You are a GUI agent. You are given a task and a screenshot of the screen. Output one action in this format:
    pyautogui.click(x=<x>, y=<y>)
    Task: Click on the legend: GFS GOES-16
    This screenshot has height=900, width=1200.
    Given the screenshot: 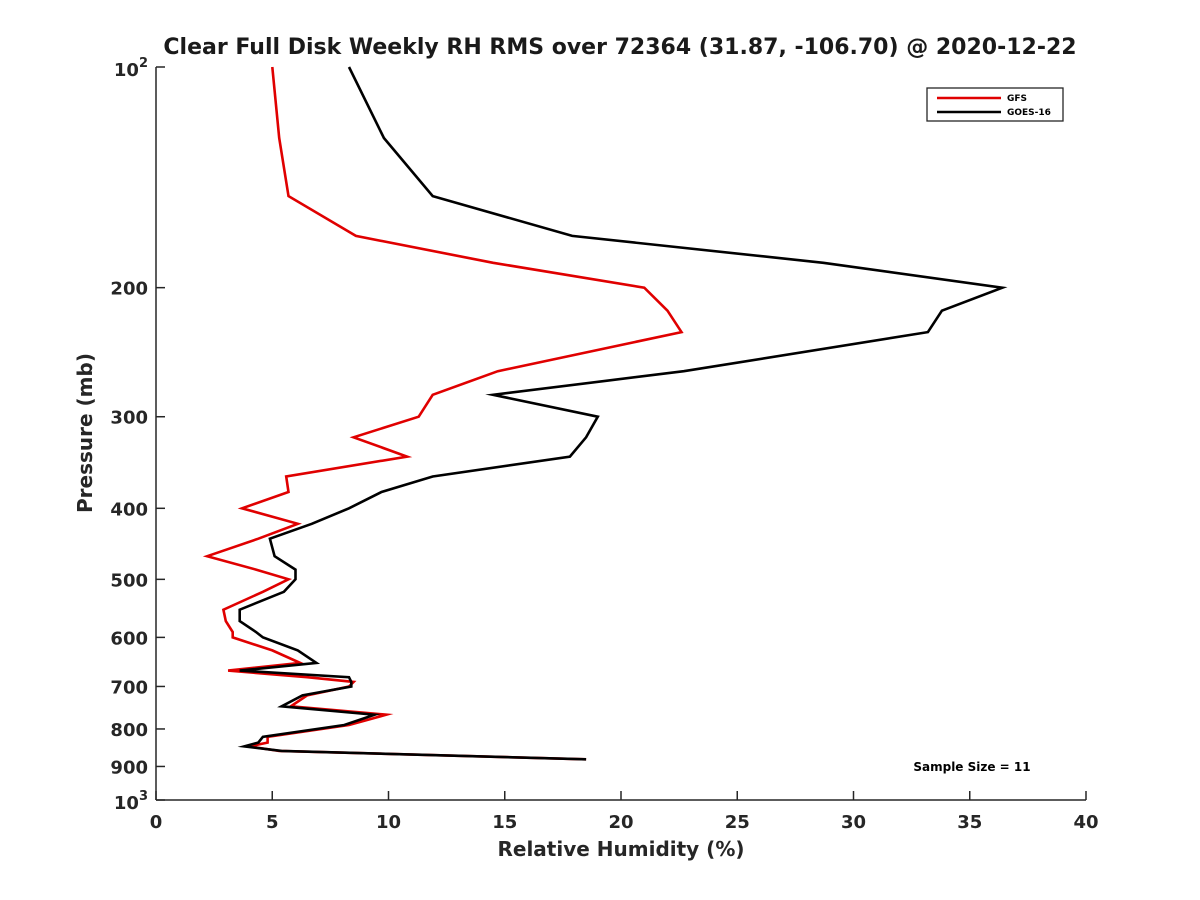 What is the action you would take?
    pyautogui.click(x=995, y=104)
    